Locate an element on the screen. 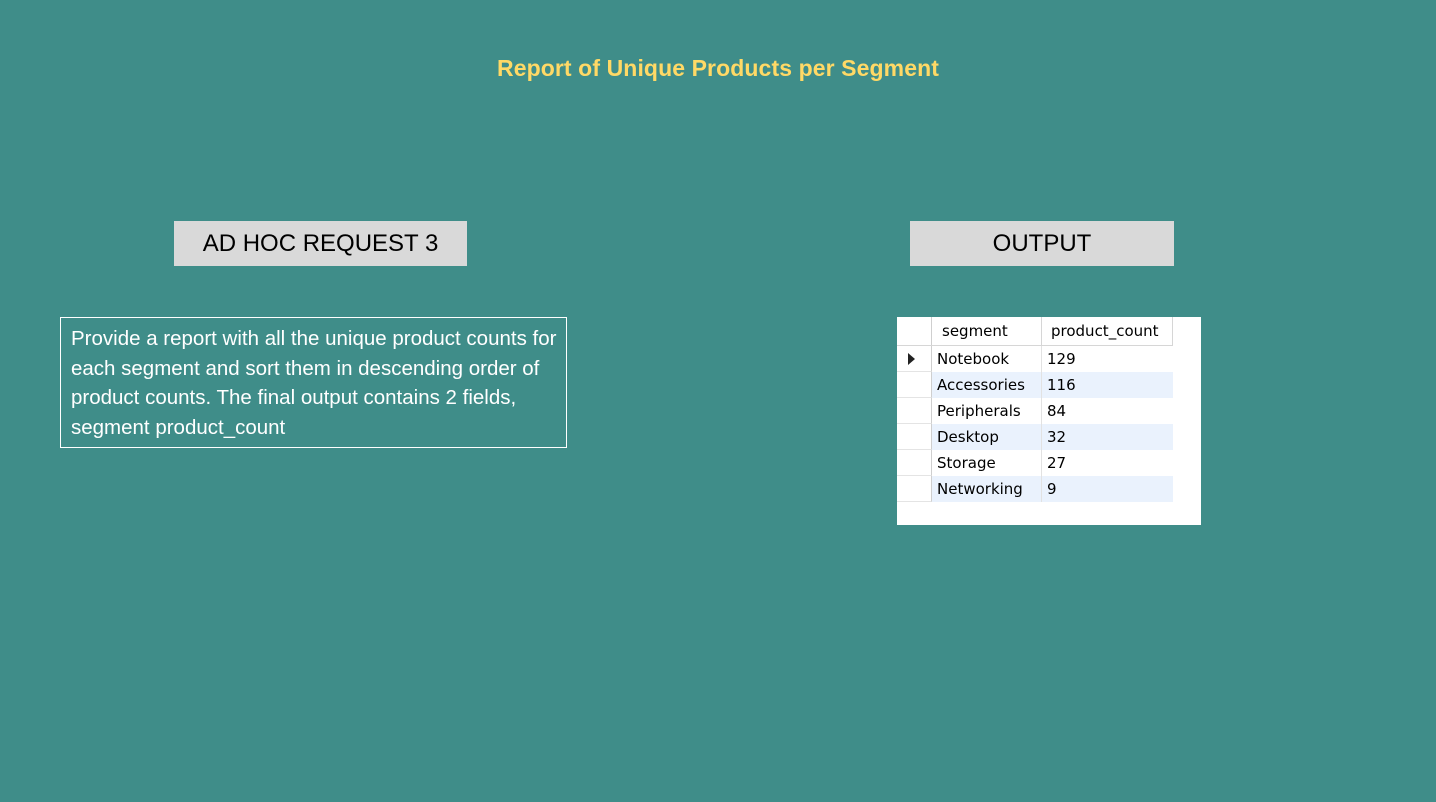 This screenshot has height=802, width=1436. row-selector-header is located at coordinates (914, 331).